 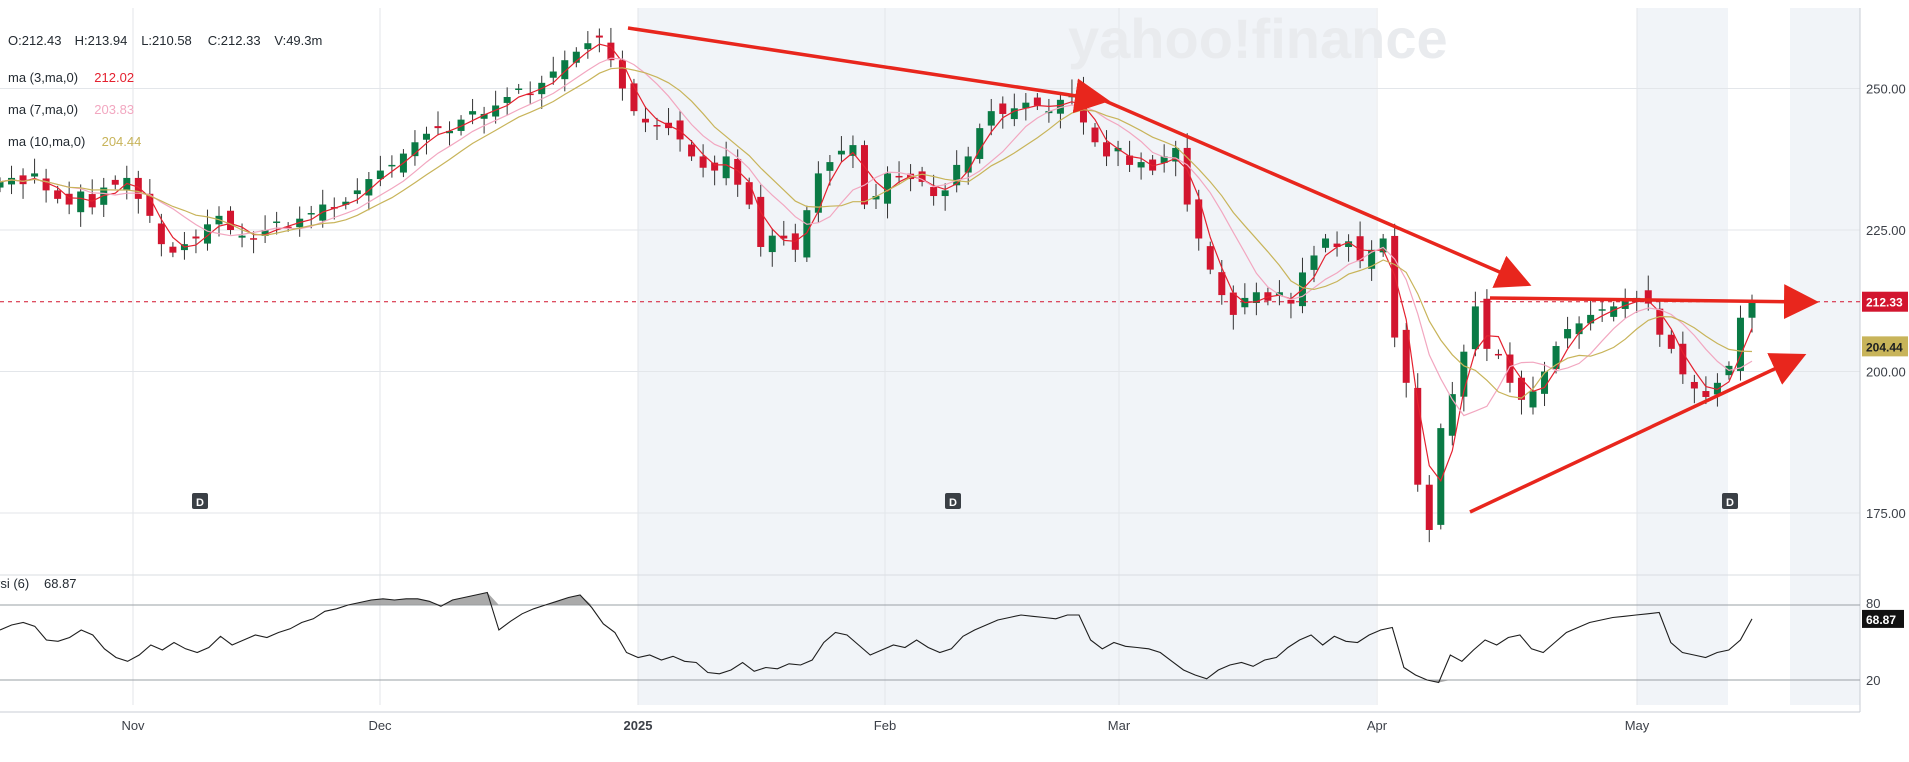 I want to click on rsi-axis-80: 80, so click(x=1873, y=603).